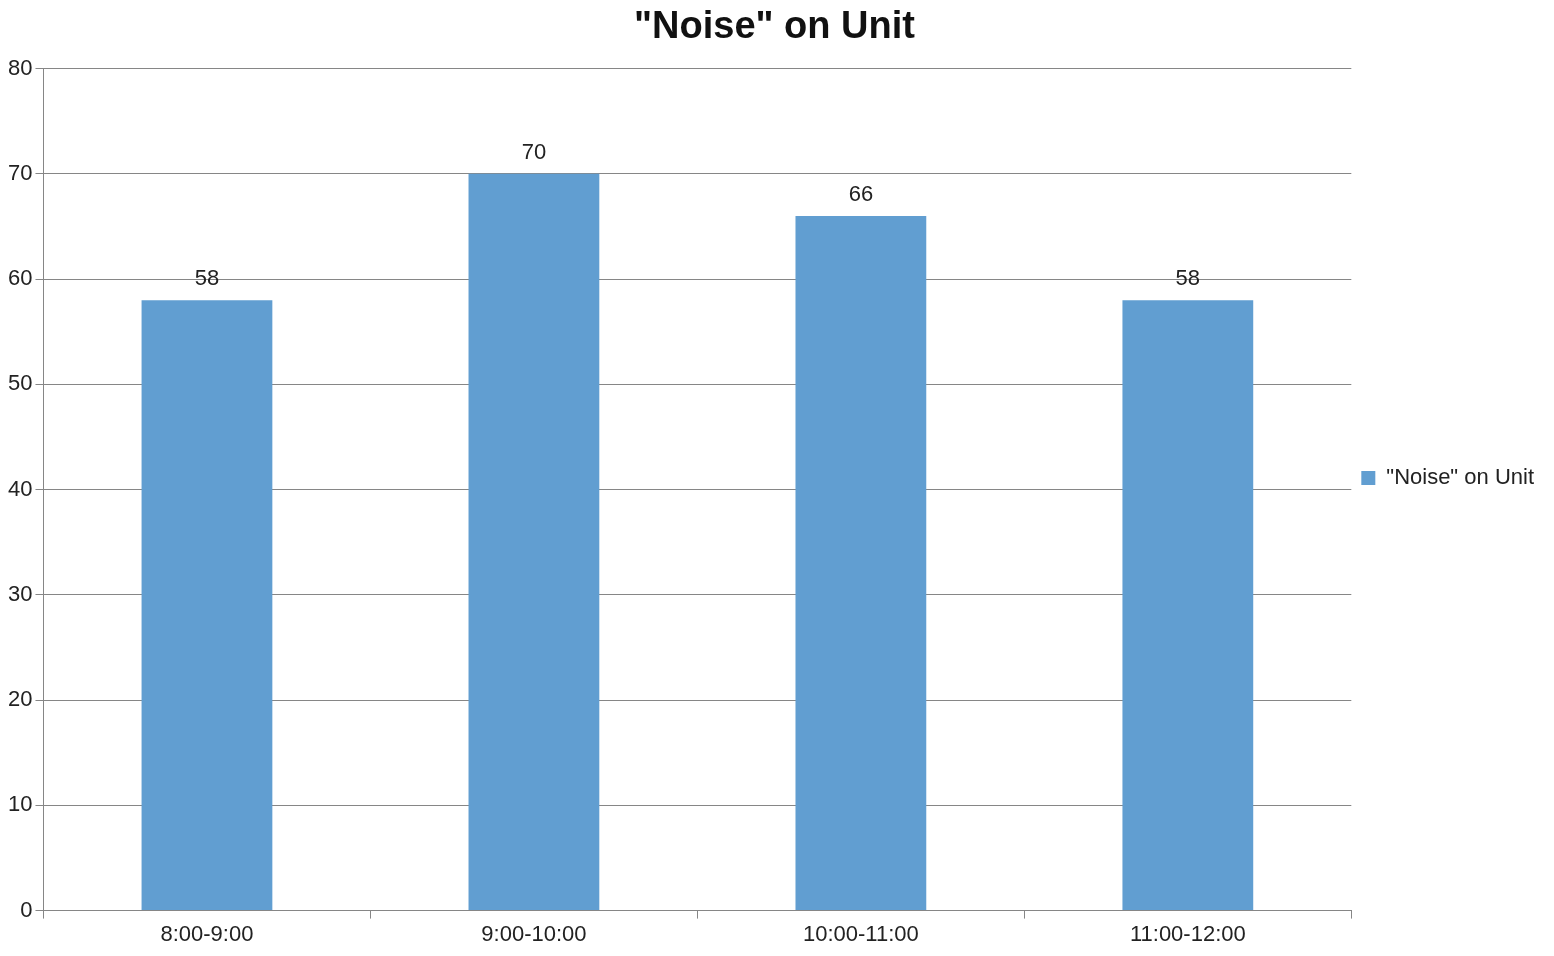 This screenshot has height=956, width=1554. I want to click on y-tick-label: 10, so click(20, 804).